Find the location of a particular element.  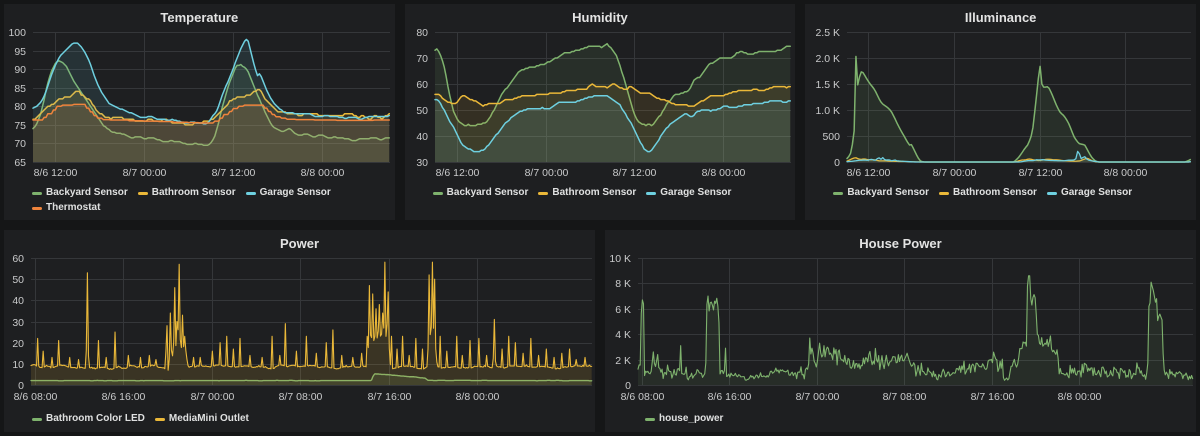

y-tick-label: 65 is located at coordinates (20, 163).